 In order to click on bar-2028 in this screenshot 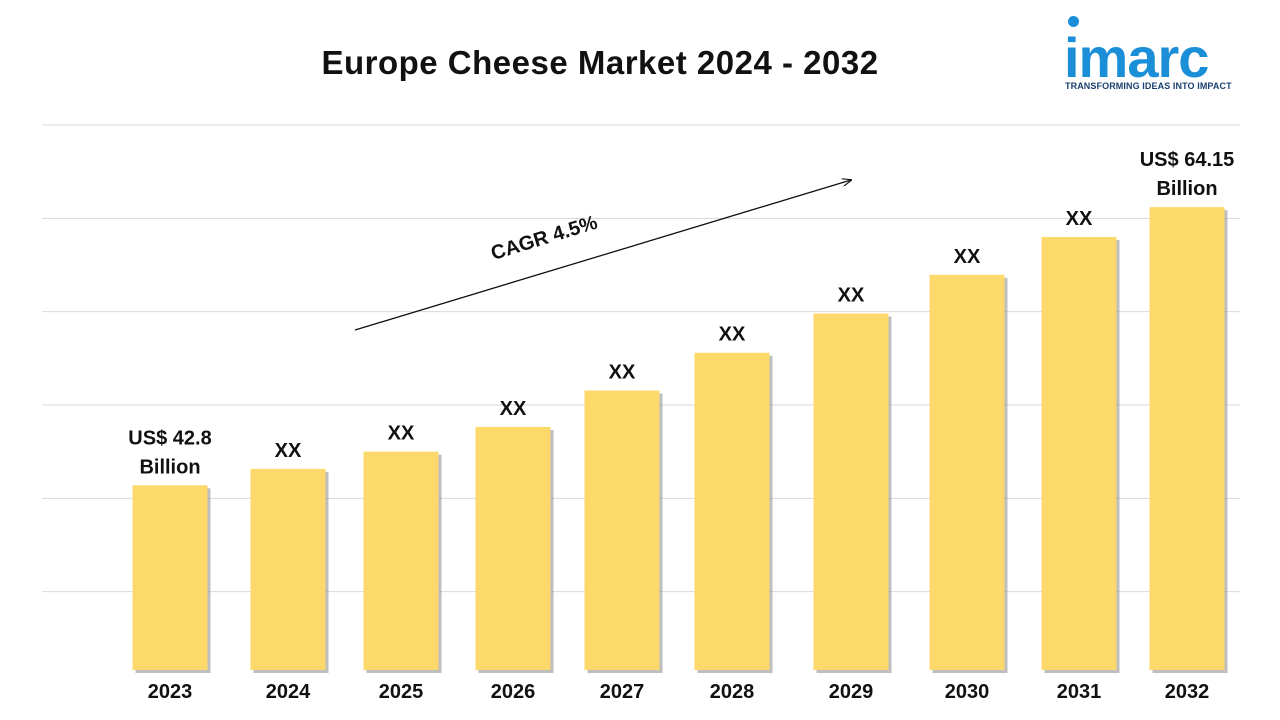, I will do `click(732, 511)`.